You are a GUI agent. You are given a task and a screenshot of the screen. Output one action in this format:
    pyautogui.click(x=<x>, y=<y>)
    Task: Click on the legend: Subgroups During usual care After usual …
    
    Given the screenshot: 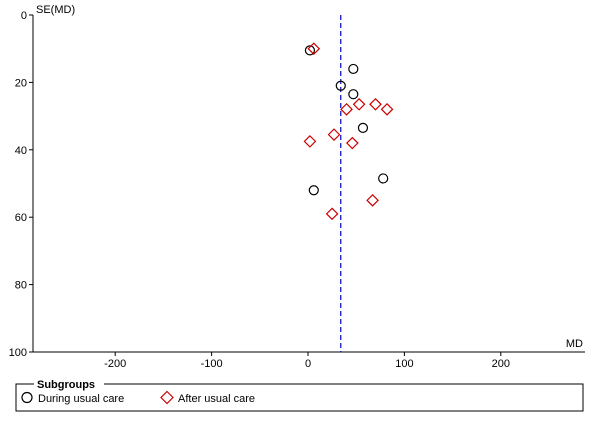 What is the action you would take?
    pyautogui.click(x=299, y=395)
    